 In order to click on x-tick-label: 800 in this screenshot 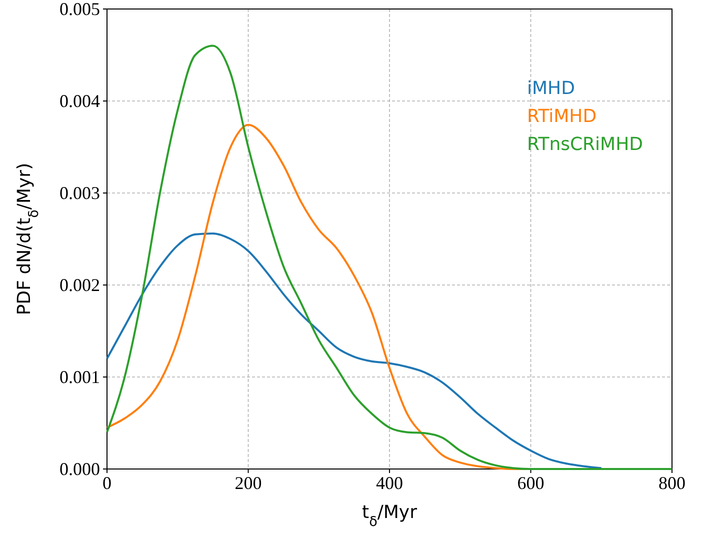, I will do `click(672, 482)`.